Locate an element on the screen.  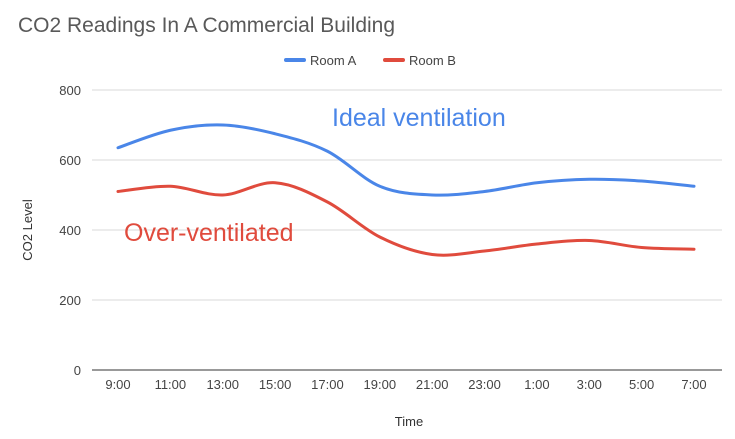
y-axis-ticks: 0 200 400 600 800 is located at coordinates (70, 230).